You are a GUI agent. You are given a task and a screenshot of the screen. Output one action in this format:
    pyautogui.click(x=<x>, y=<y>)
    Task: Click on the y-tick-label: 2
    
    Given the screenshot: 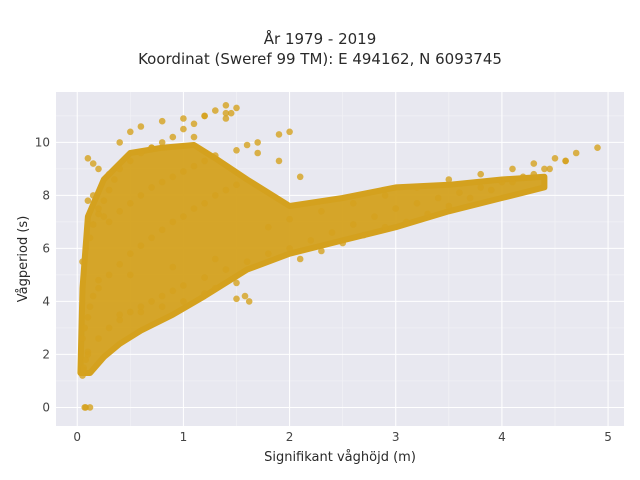 What is the action you would take?
    pyautogui.click(x=46, y=354)
    